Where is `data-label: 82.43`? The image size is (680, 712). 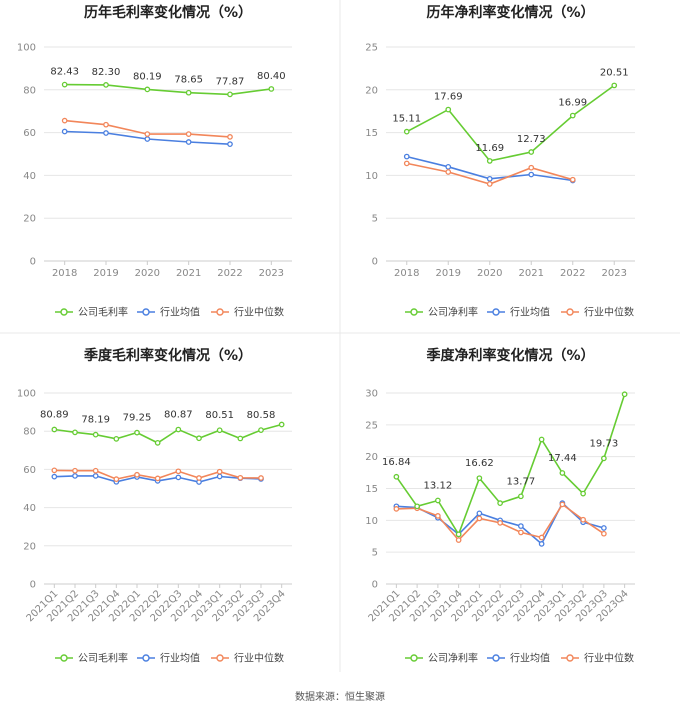 data-label: 82.43 is located at coordinates (64, 72).